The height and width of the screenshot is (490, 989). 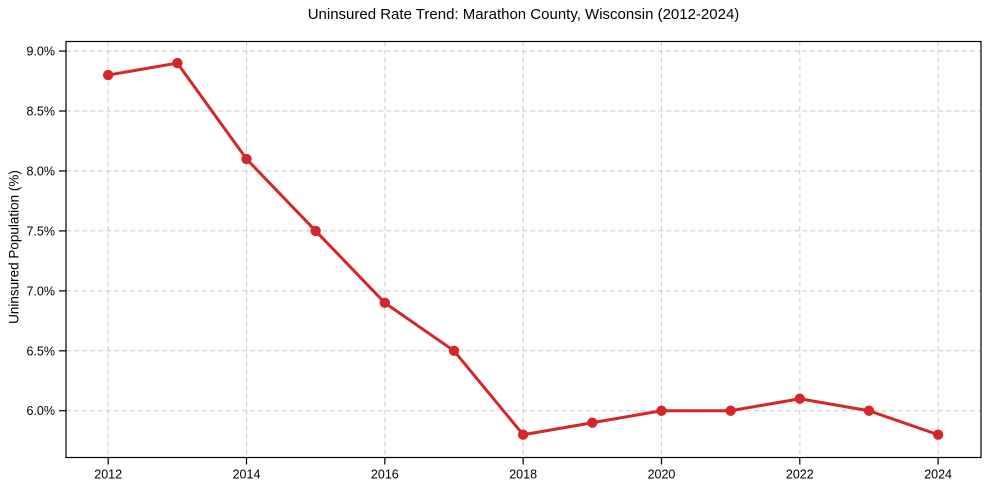 What do you see at coordinates (523, 434) in the screenshot?
I see `data-point-2018` at bounding box center [523, 434].